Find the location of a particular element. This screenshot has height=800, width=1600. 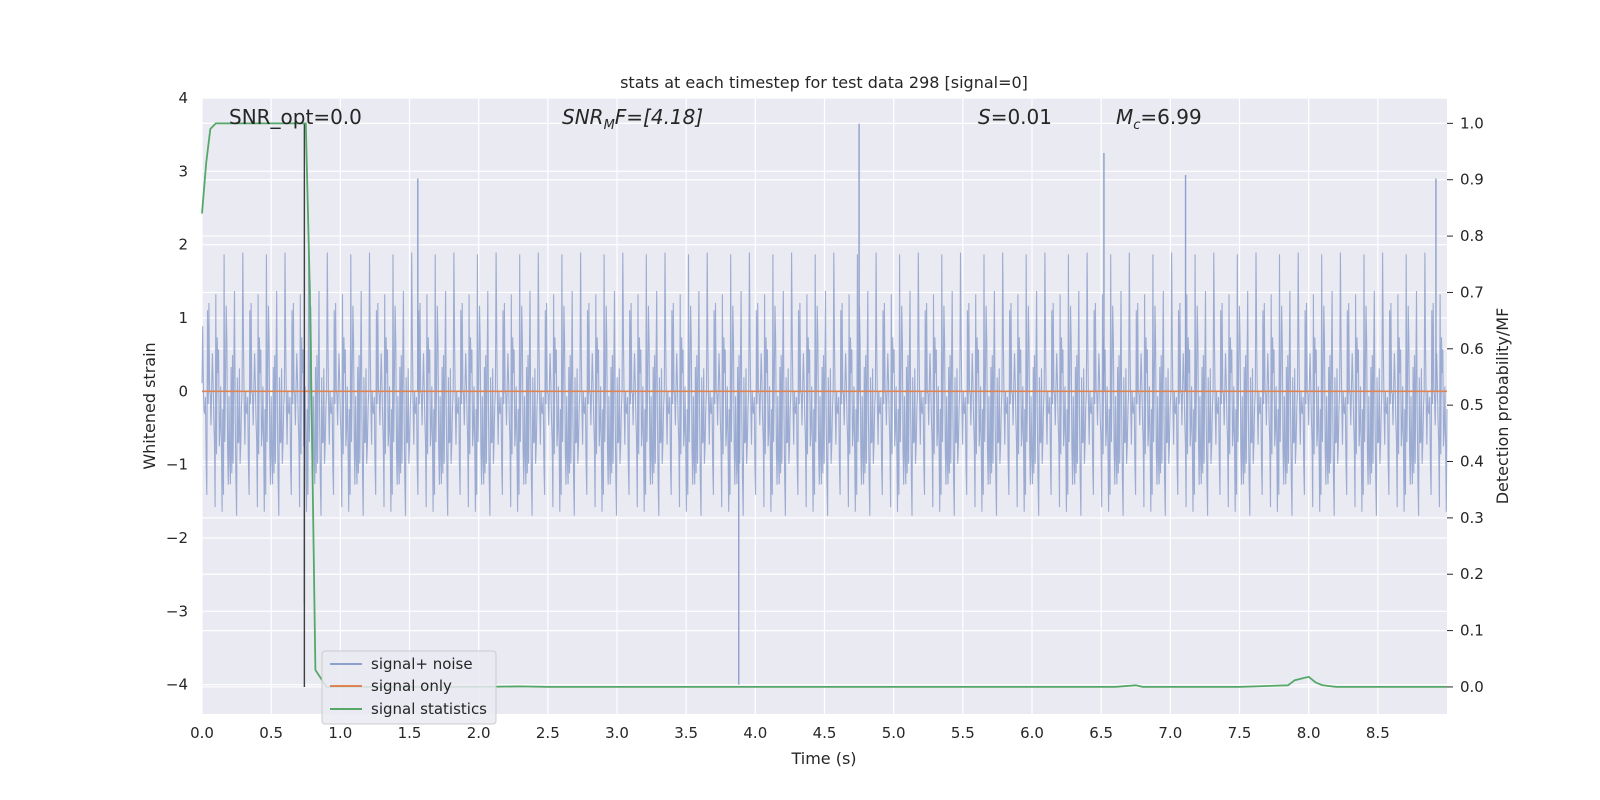

x-tick-label: 6.0 is located at coordinates (1032, 733).